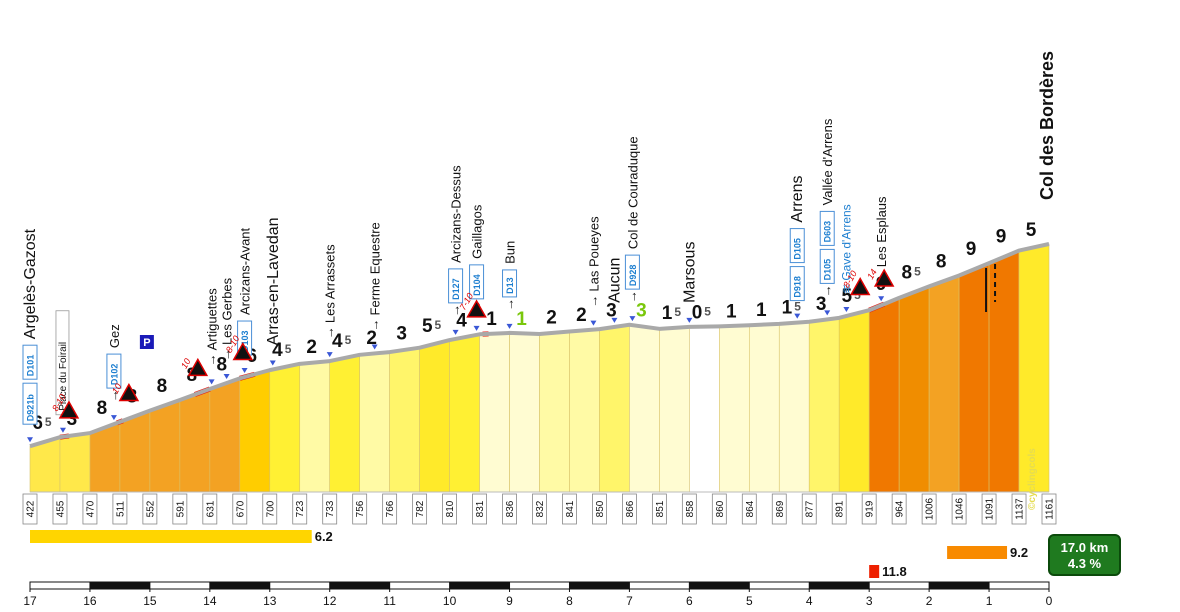  I want to click on steep-warning-label: 10, so click(117, 389).